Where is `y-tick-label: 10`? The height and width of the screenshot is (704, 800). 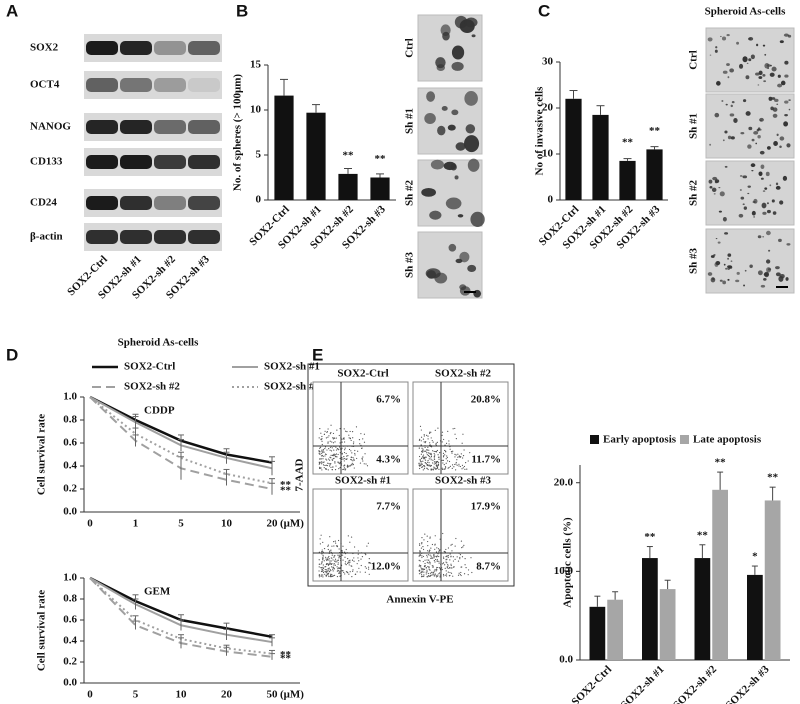
y-tick-label: 10 is located at coordinates (256, 110).